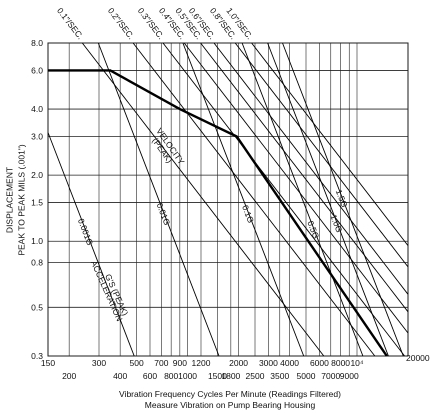 Image resolution: width=430 pixels, height=415 pixels. What do you see at coordinates (37, 43) in the screenshot?
I see `y-tick-label: 8.0` at bounding box center [37, 43].